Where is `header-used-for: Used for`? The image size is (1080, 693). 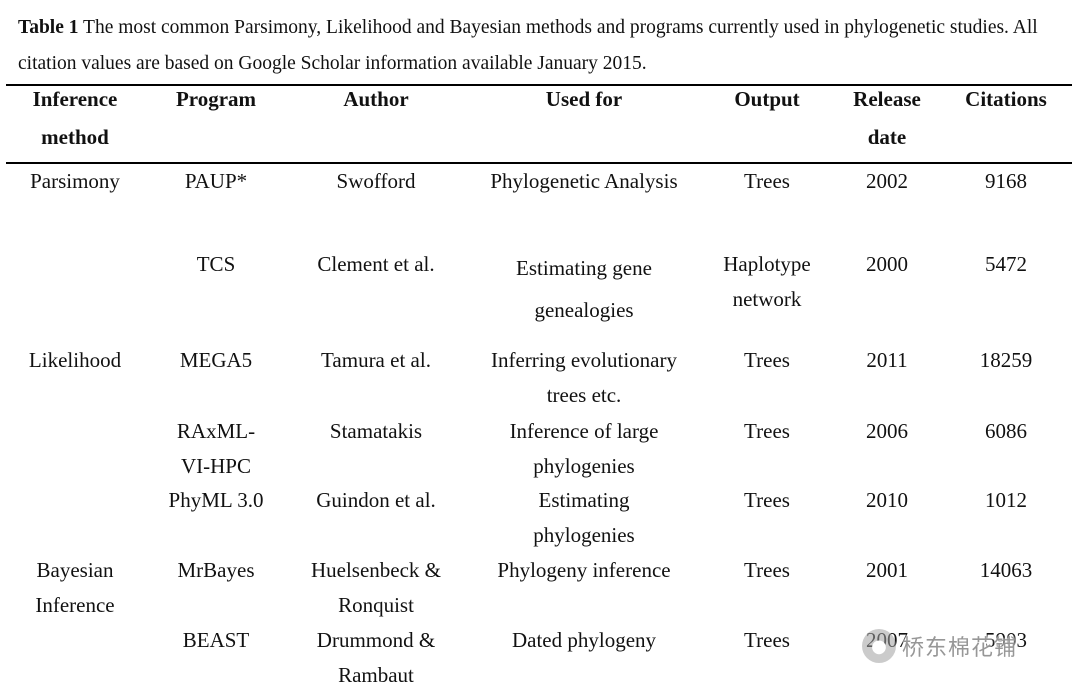 header-used-for: Used for is located at coordinates (584, 99).